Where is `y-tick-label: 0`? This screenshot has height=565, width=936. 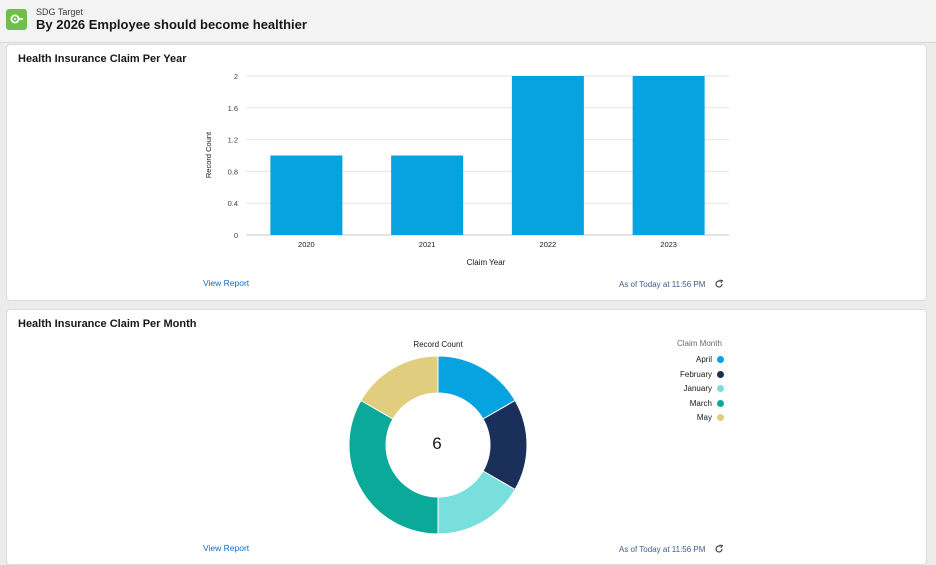
y-tick-label: 0 is located at coordinates (236, 235).